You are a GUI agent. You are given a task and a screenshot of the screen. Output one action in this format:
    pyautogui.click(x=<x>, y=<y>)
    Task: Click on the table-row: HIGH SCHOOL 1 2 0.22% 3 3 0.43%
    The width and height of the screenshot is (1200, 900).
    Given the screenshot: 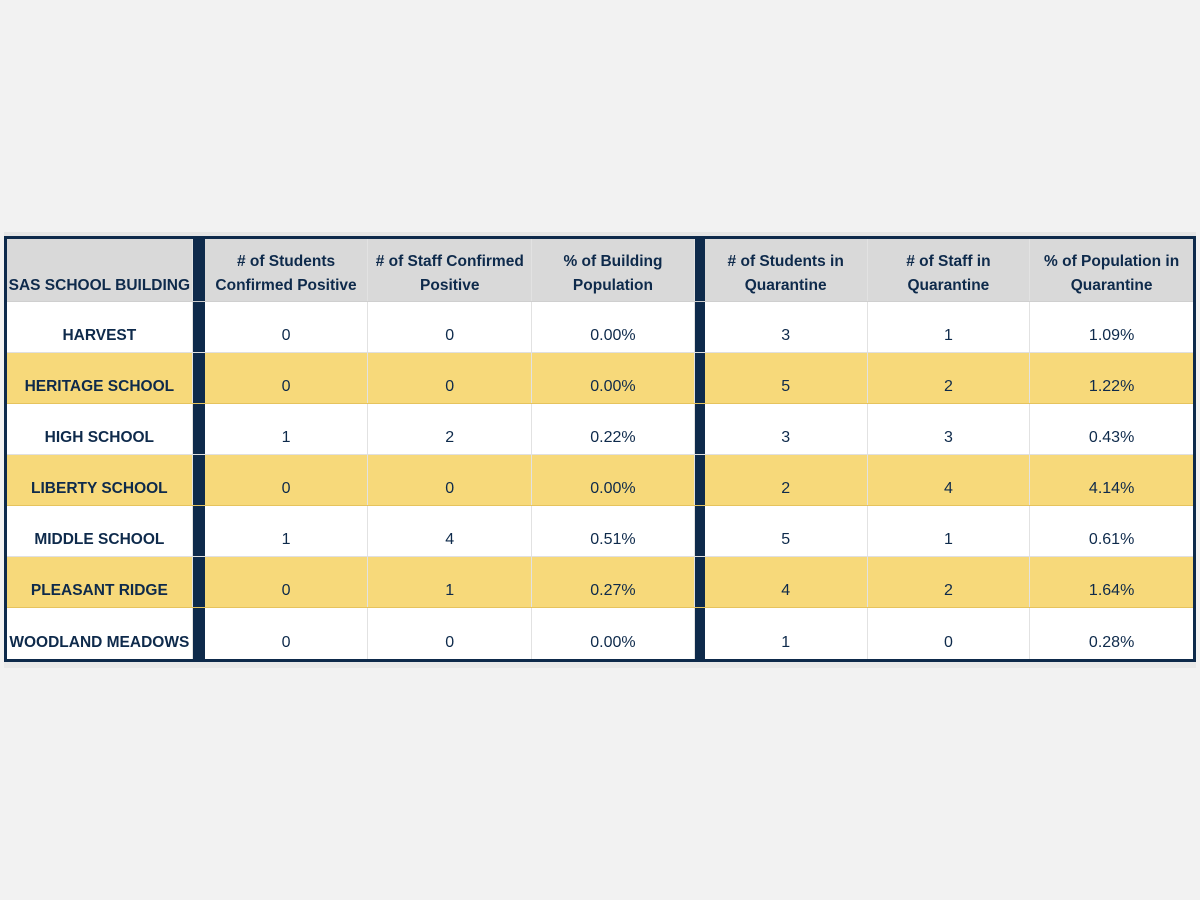 What is the action you would take?
    pyautogui.click(x=600, y=429)
    